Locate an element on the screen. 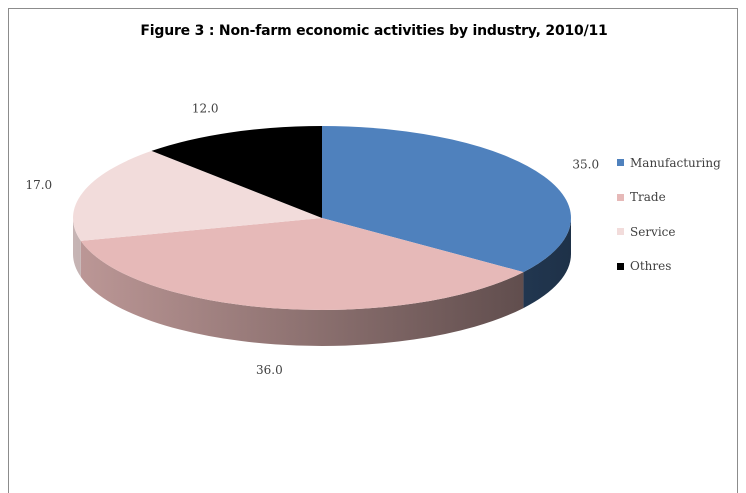  data-label-manufacturing: 35.0 is located at coordinates (585, 164).